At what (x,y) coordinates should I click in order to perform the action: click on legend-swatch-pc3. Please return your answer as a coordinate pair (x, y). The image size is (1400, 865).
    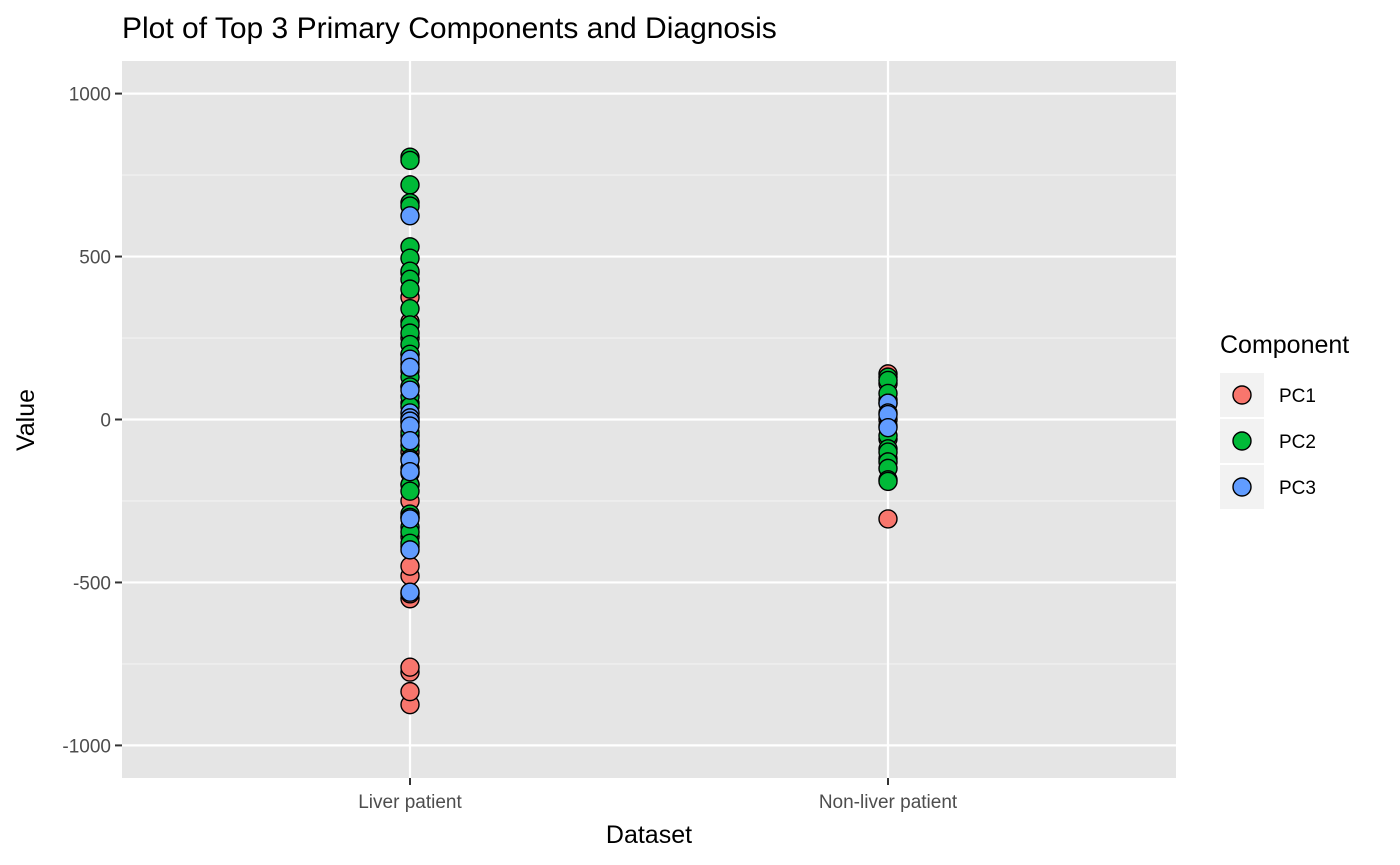
    Looking at the image, I should click on (1242, 487).